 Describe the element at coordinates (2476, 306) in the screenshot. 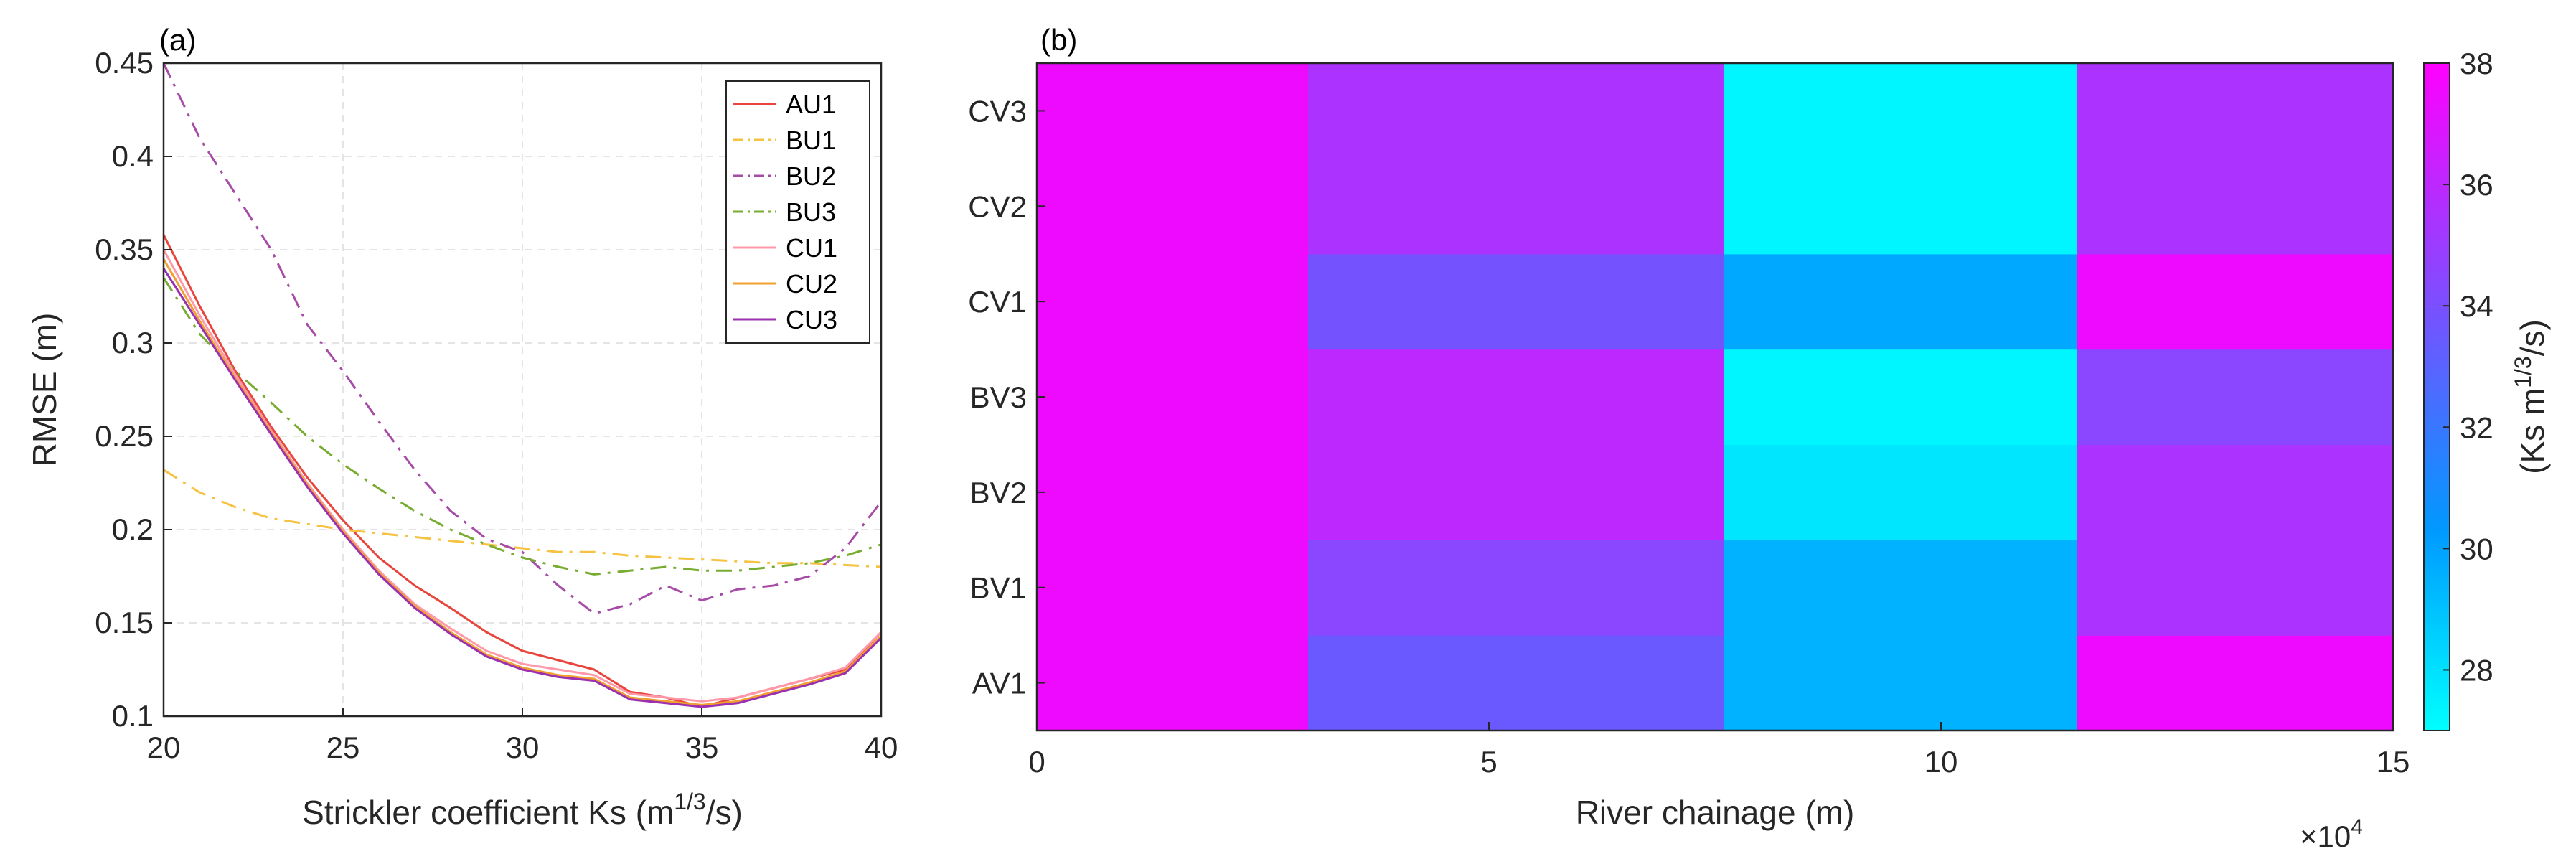

I see `colorbar-tick-label: 34` at that location.